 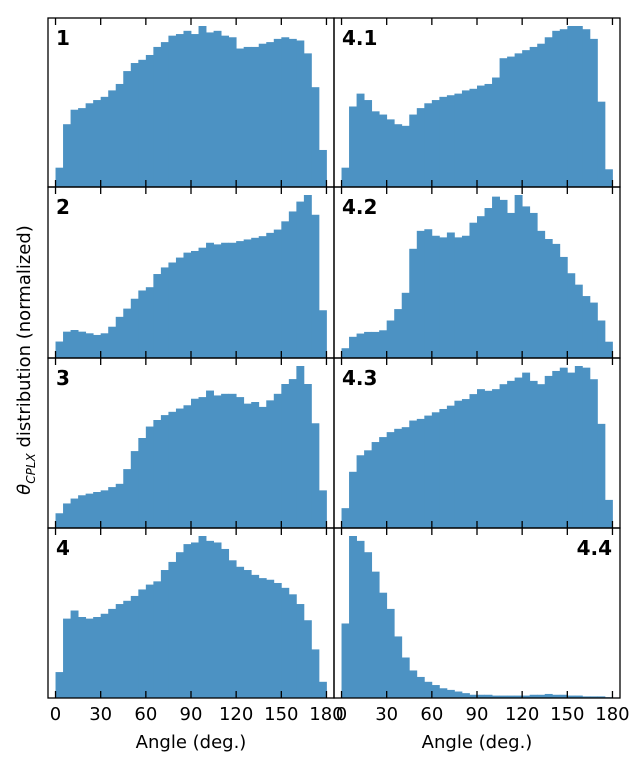 What do you see at coordinates (481, 640) in the screenshot?
I see `panel-4-4: 4.4 0 30 60 90 120 150 180 Angle (deg.)` at bounding box center [481, 640].